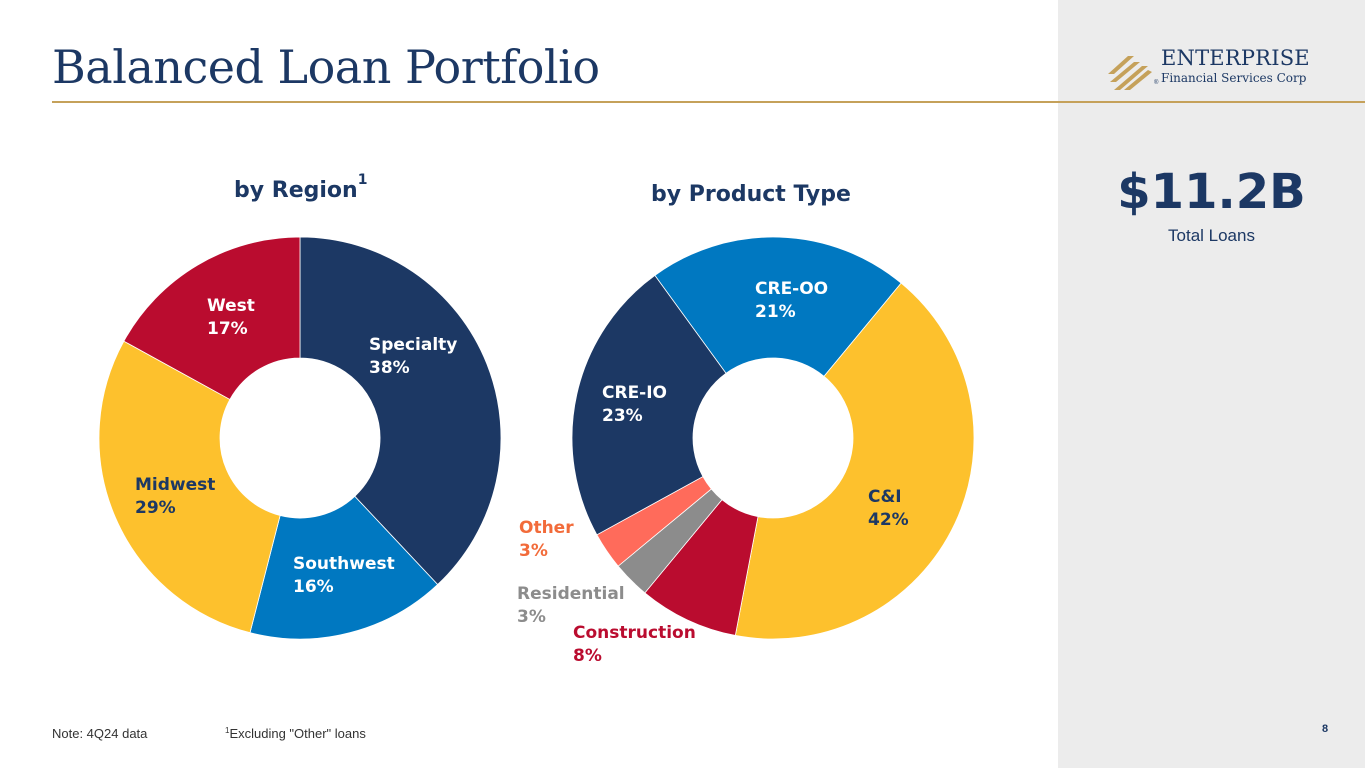 This screenshot has height=768, width=1365. I want to click on label-cre-io: CRE-IO 23%, so click(634, 404).